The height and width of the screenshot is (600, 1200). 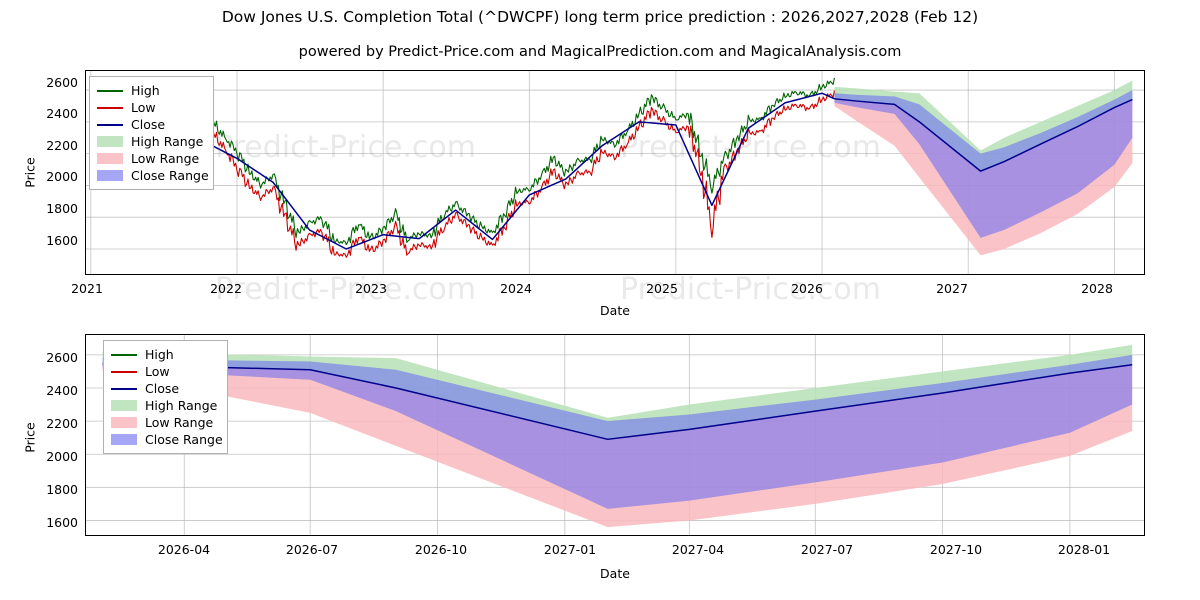 What do you see at coordinates (312, 549) in the screenshot?
I see `bottom-xtick-2026-07: 2026-07` at bounding box center [312, 549].